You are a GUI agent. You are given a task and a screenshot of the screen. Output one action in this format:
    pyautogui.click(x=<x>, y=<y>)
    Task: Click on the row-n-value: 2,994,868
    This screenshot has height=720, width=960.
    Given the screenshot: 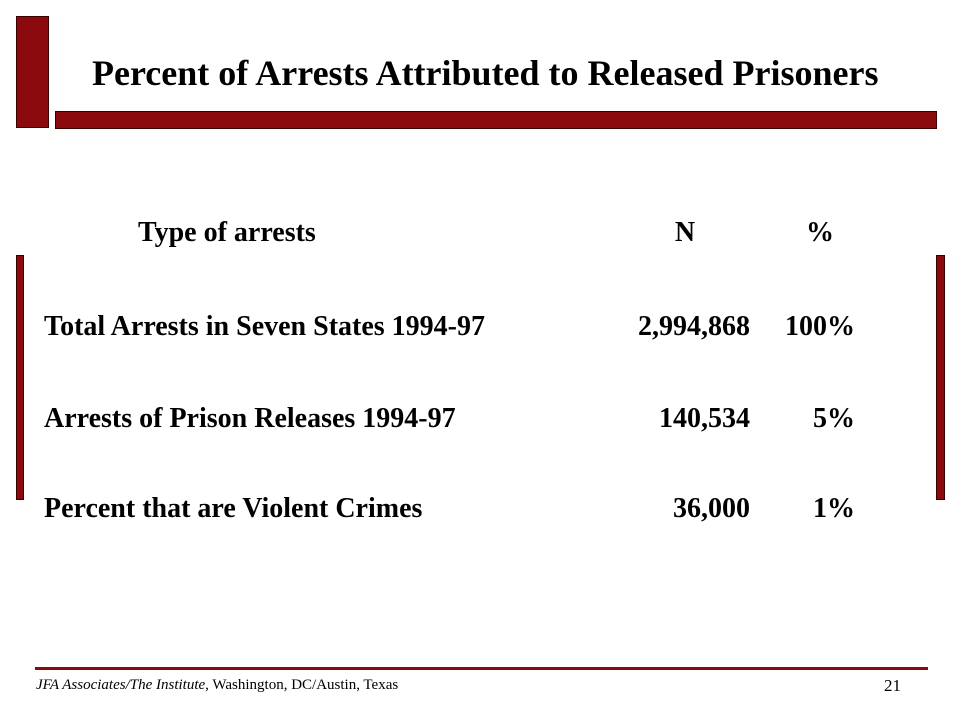 What is the action you would take?
    pyautogui.click(x=694, y=326)
    